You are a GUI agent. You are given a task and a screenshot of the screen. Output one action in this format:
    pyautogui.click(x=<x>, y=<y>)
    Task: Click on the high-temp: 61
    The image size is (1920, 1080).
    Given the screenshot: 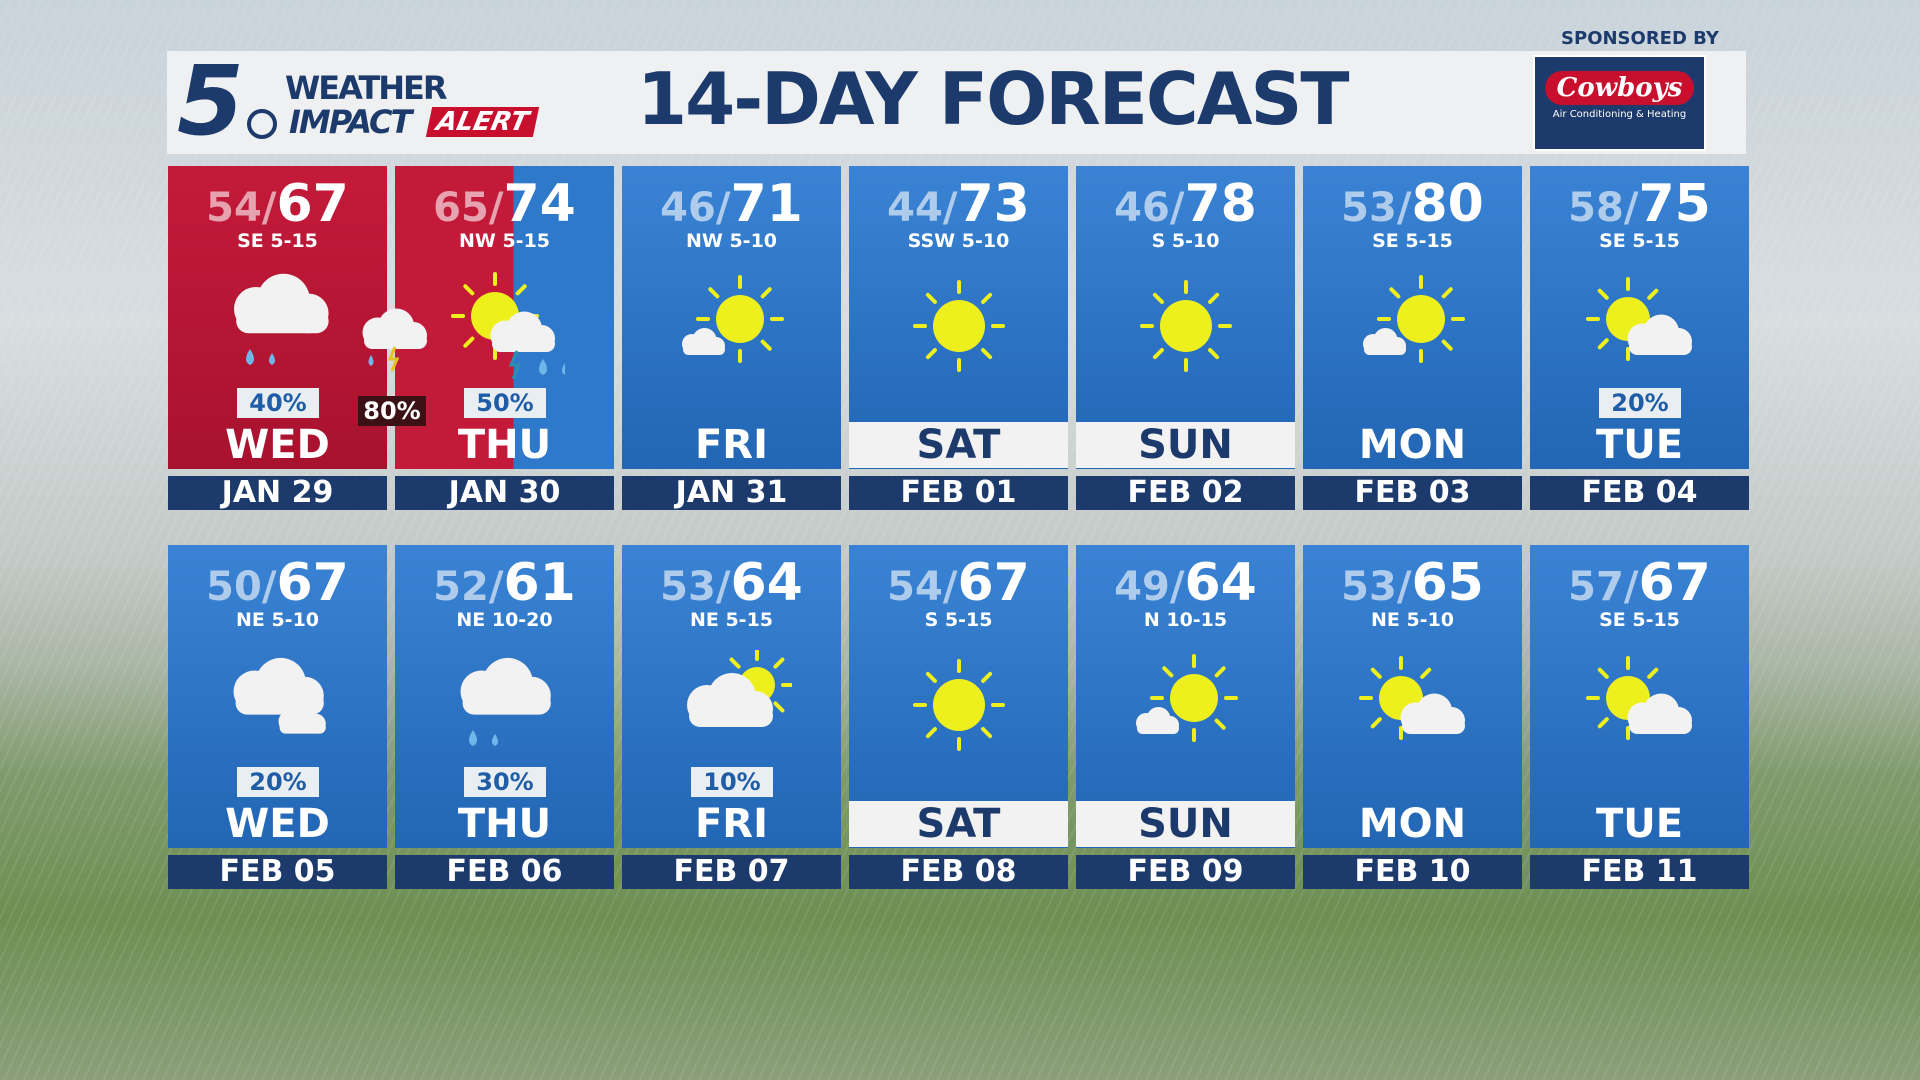 What is the action you would take?
    pyautogui.click(x=539, y=583)
    